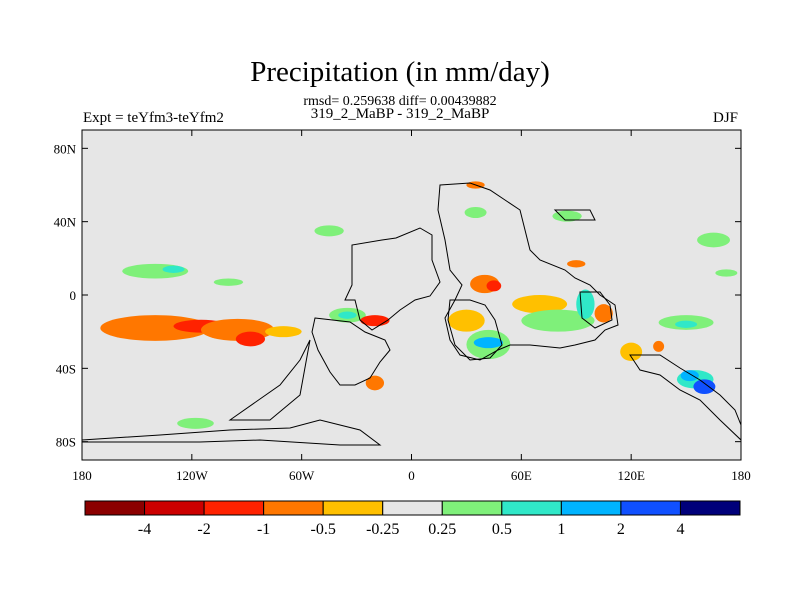  Describe the element at coordinates (680, 529) in the screenshot. I see `colorbar-label: 4` at that location.